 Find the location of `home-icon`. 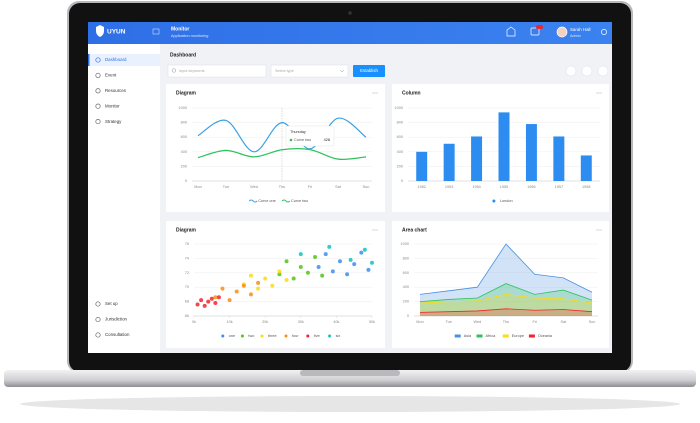

home-icon is located at coordinates (511, 31).